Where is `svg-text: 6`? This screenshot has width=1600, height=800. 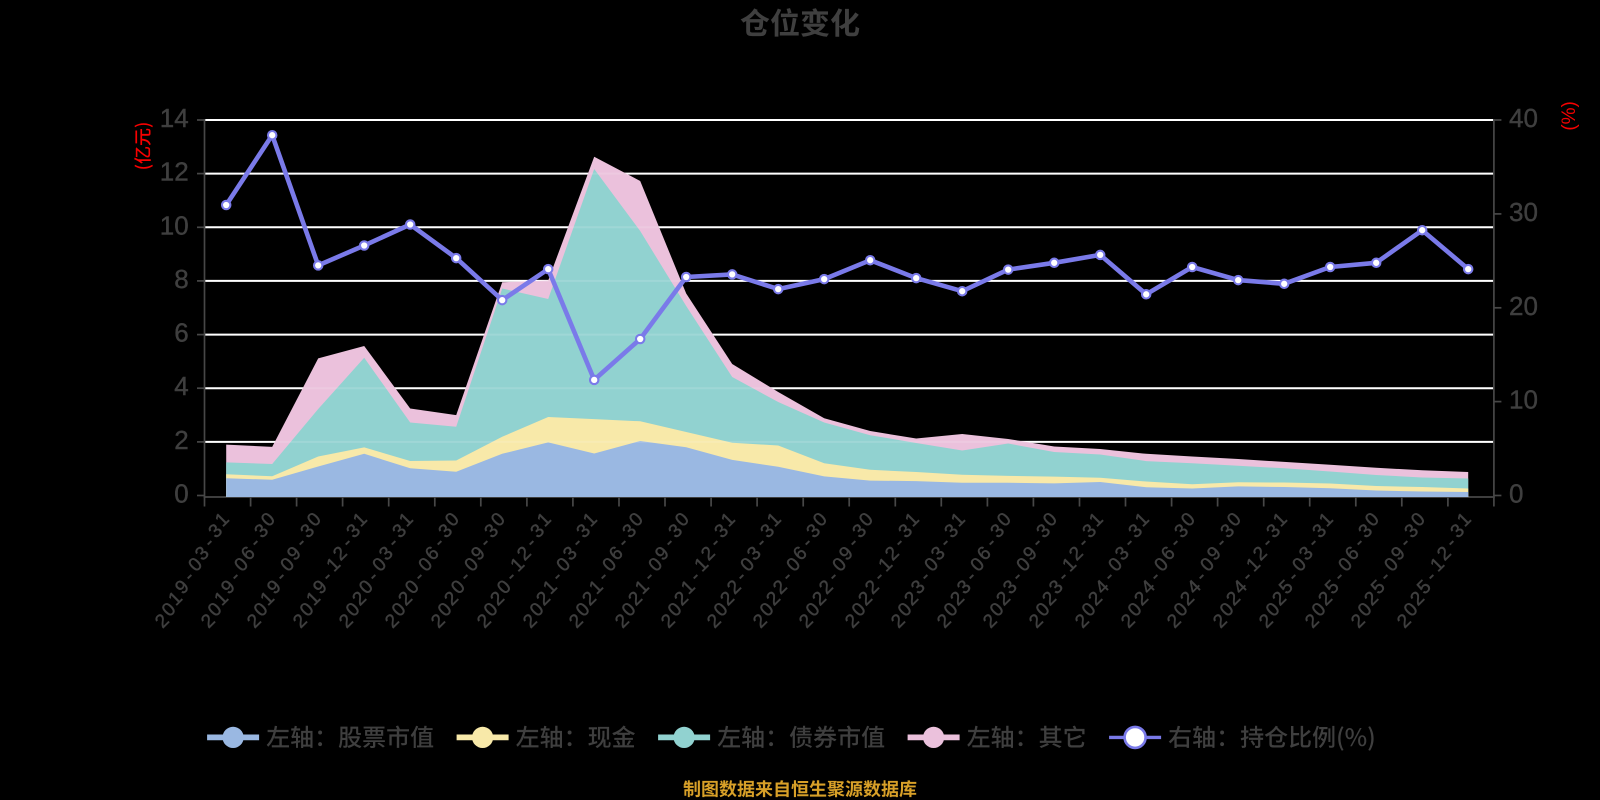 svg-text: 6 is located at coordinates (181, 333).